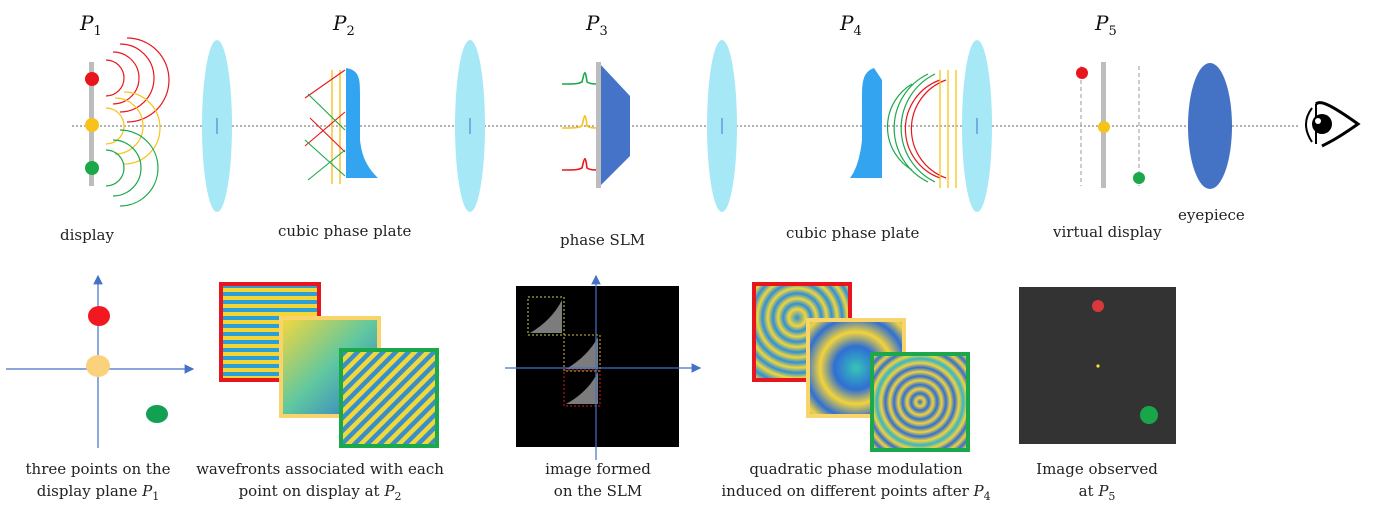 The width and height of the screenshot is (1374, 508). I want to click on panel-slm-image, so click(603, 367).